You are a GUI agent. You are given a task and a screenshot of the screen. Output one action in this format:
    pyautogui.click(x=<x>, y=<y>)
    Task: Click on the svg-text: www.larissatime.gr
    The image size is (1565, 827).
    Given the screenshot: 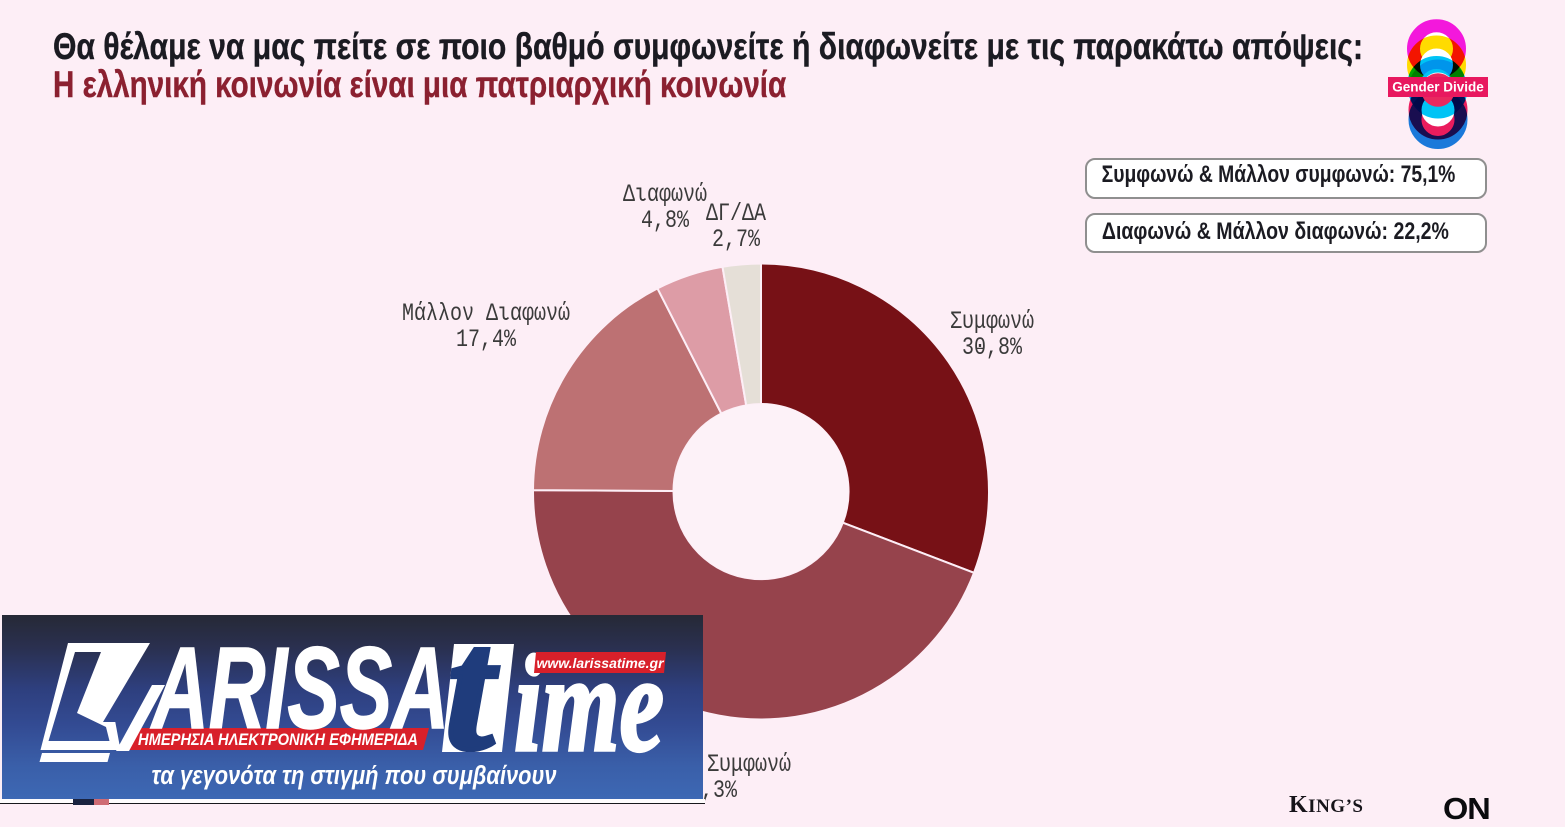 What is the action you would take?
    pyautogui.click(x=600, y=663)
    